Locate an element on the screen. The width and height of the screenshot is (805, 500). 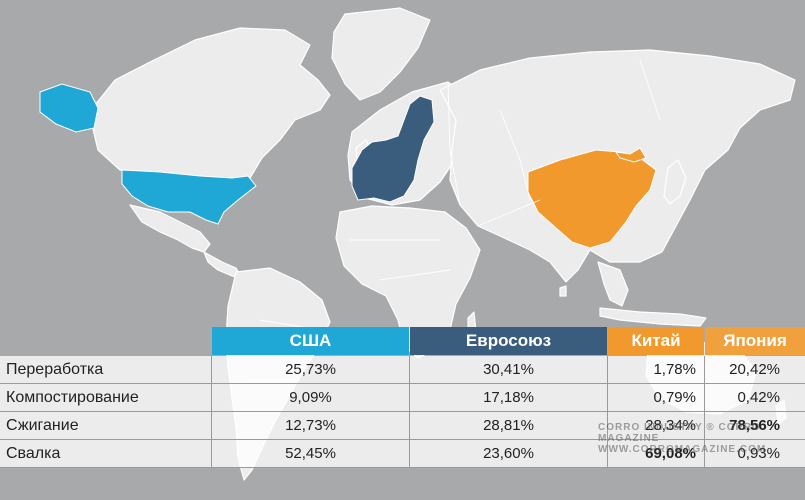
row-label: Компостирование is located at coordinates (72, 397).